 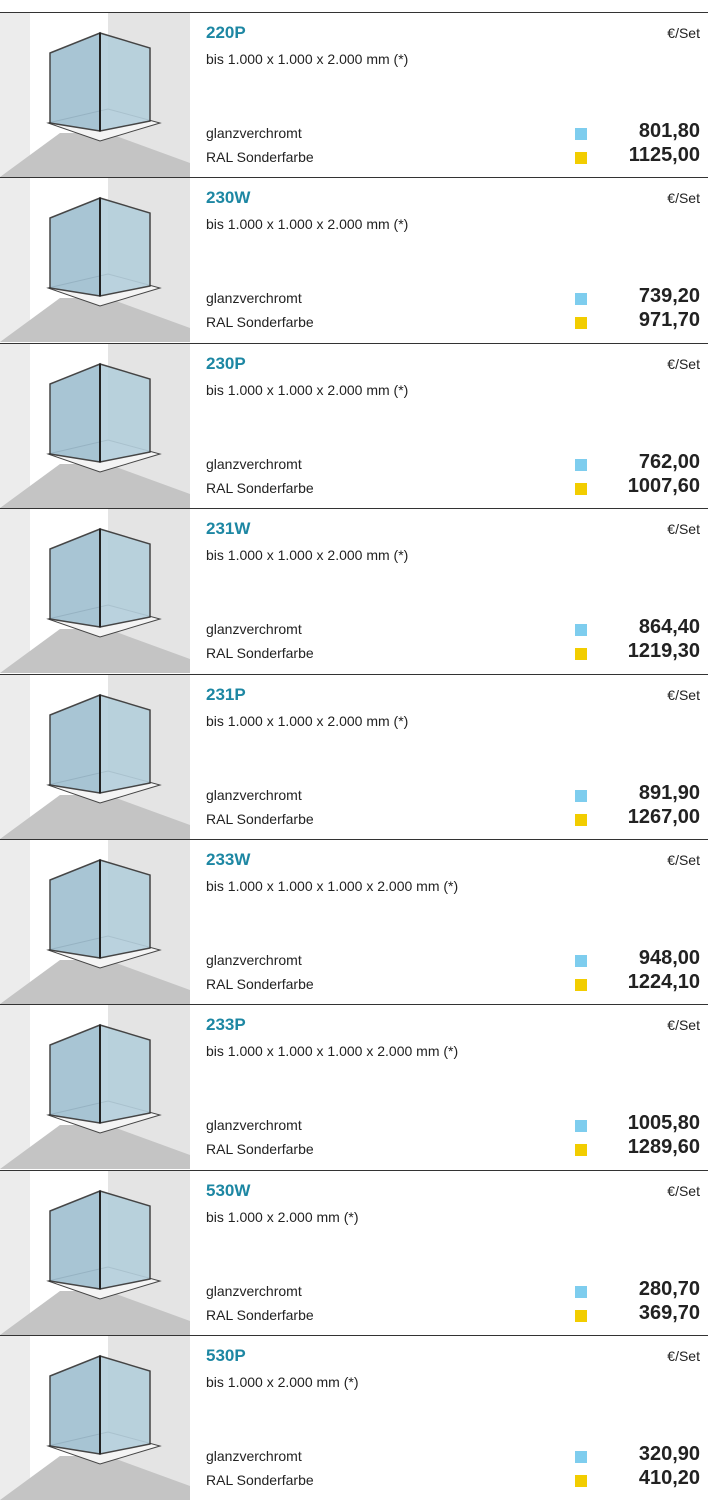 I want to click on model-name: 233P, so click(x=226, y=1025).